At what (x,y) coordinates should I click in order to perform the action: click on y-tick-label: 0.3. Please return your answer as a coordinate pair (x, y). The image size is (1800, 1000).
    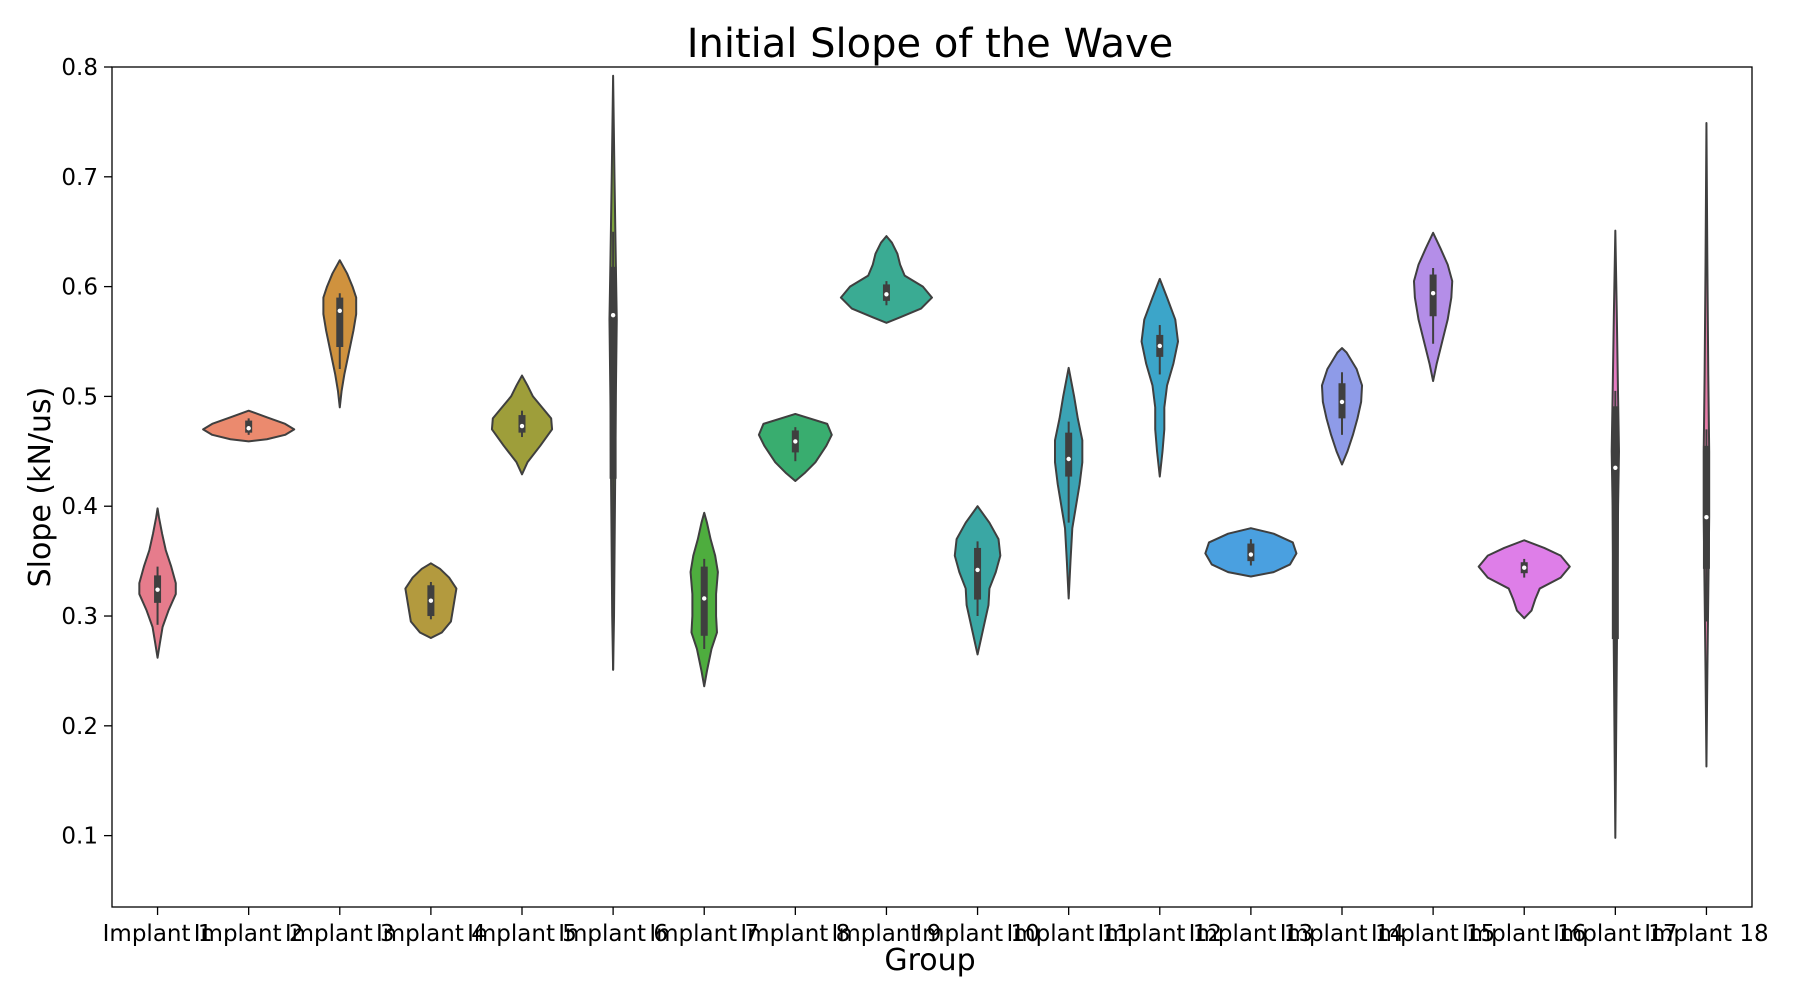
    Looking at the image, I should click on (79, 617).